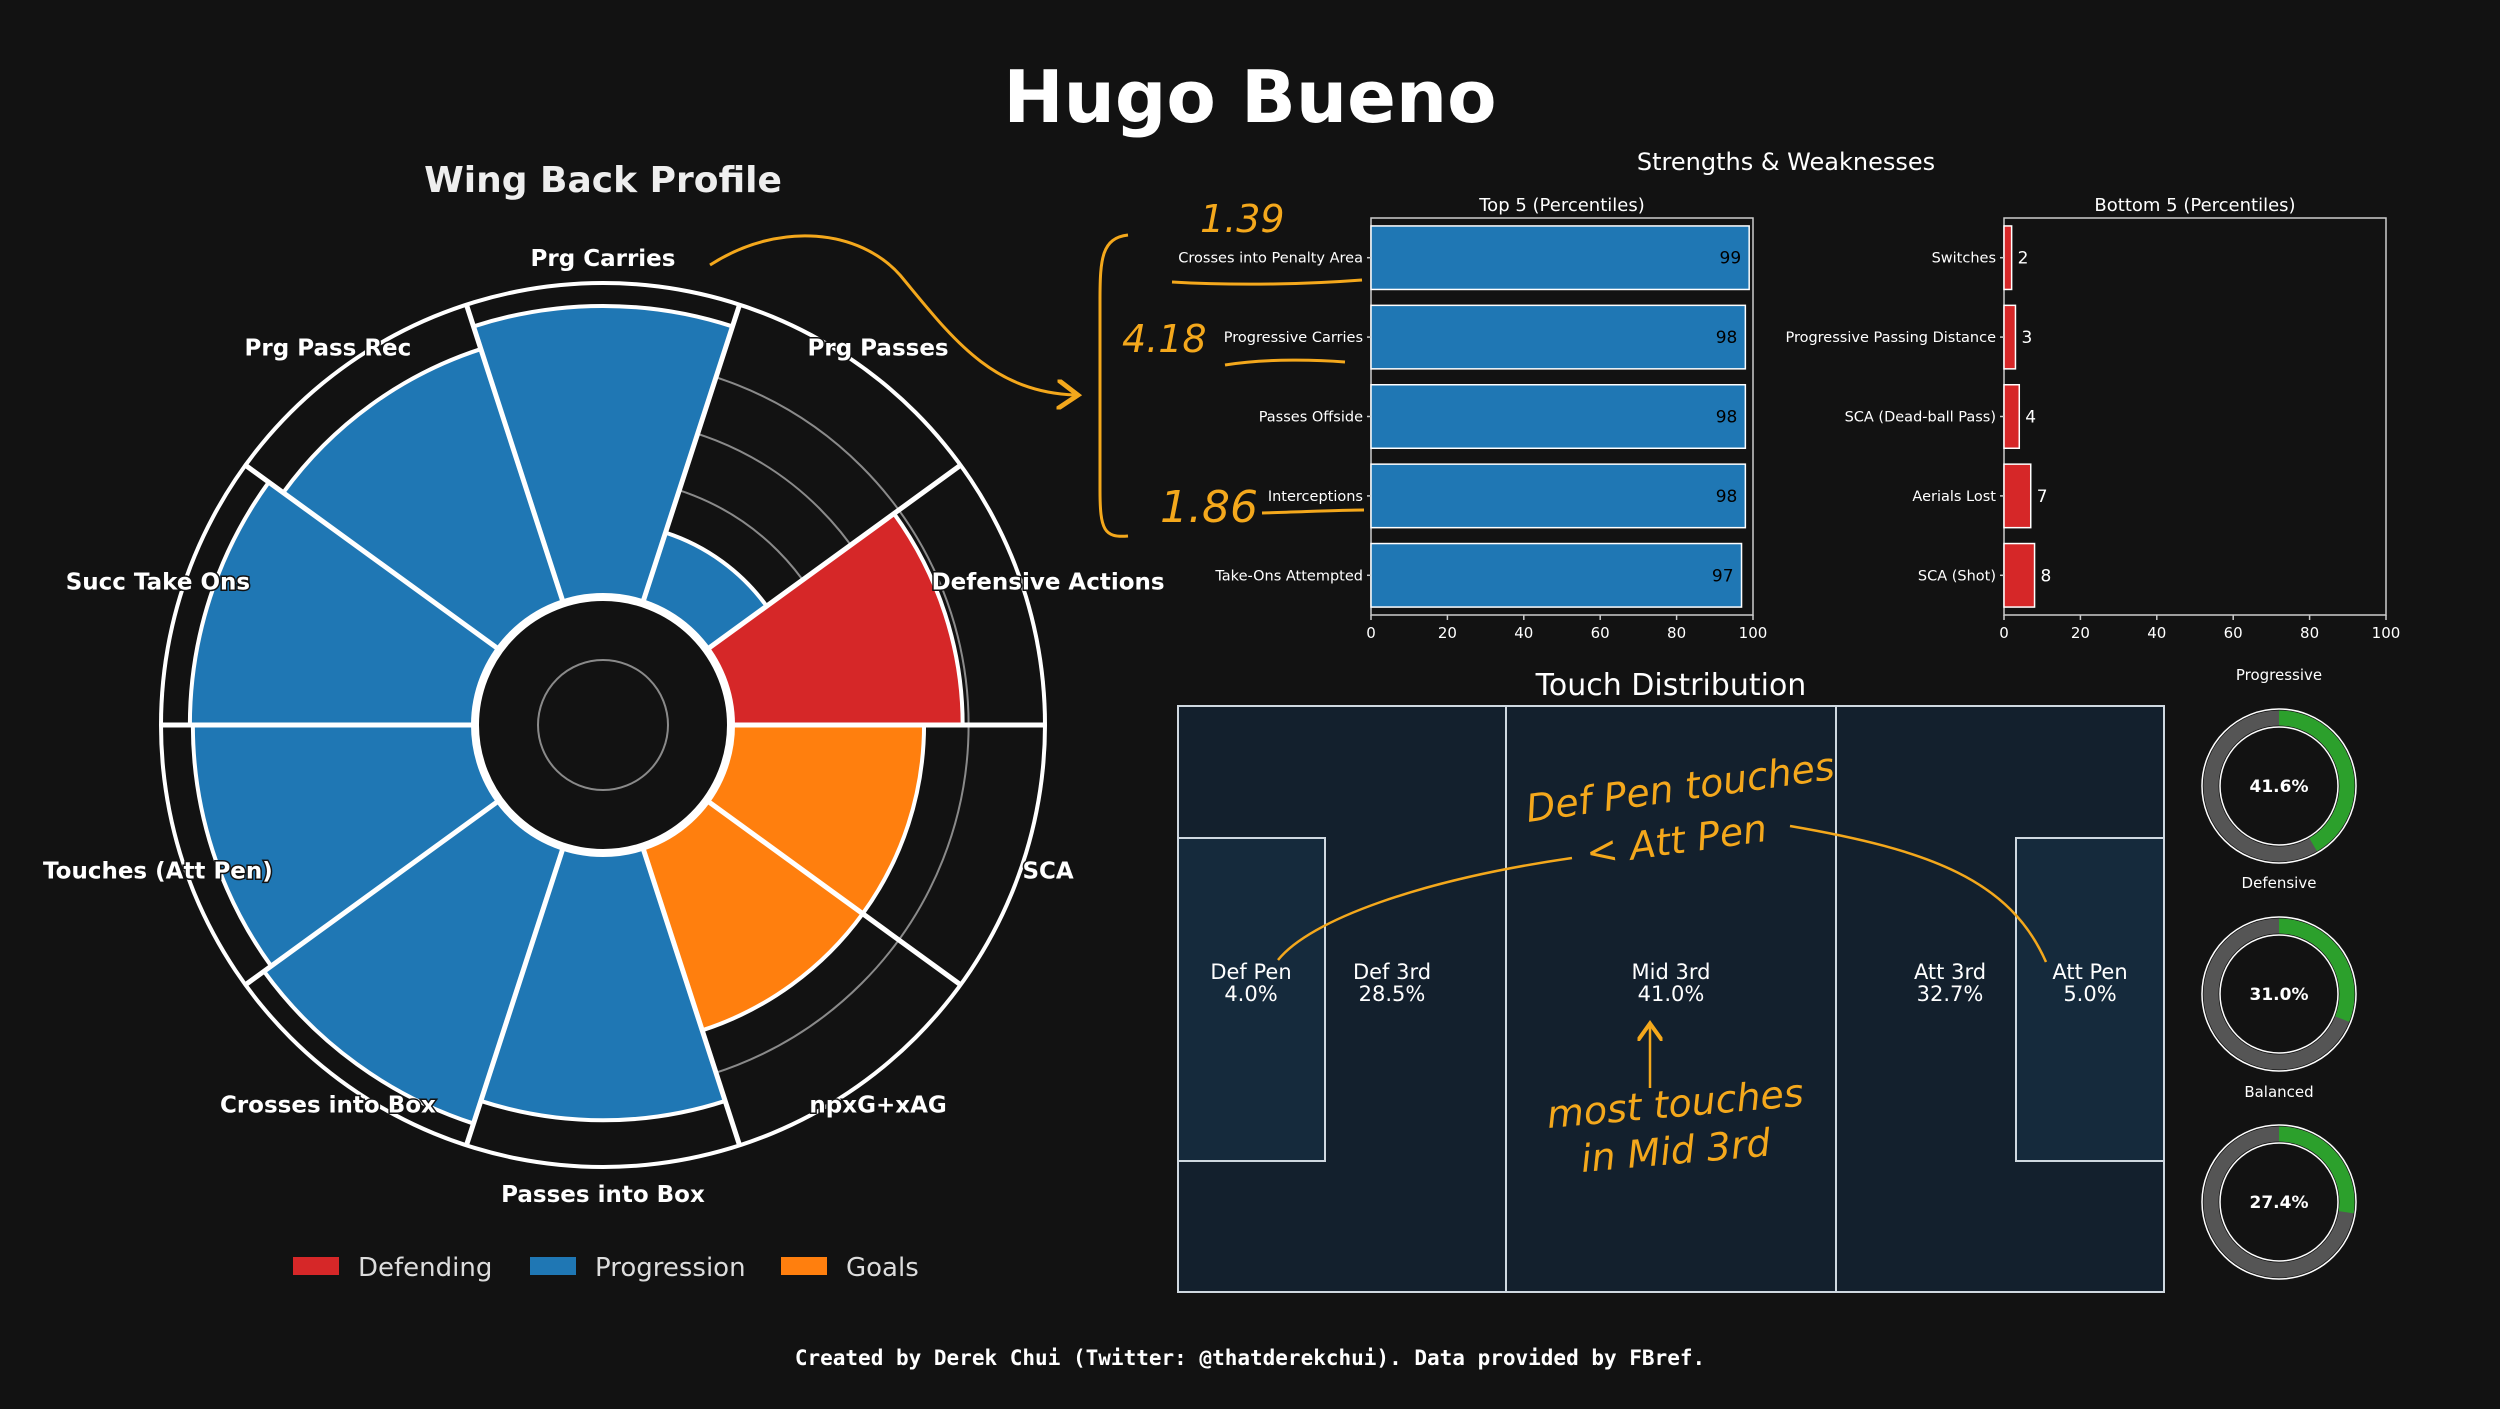 This screenshot has height=1409, width=2500. I want to click on pen-note-arrow-right, so click(1918, 893).